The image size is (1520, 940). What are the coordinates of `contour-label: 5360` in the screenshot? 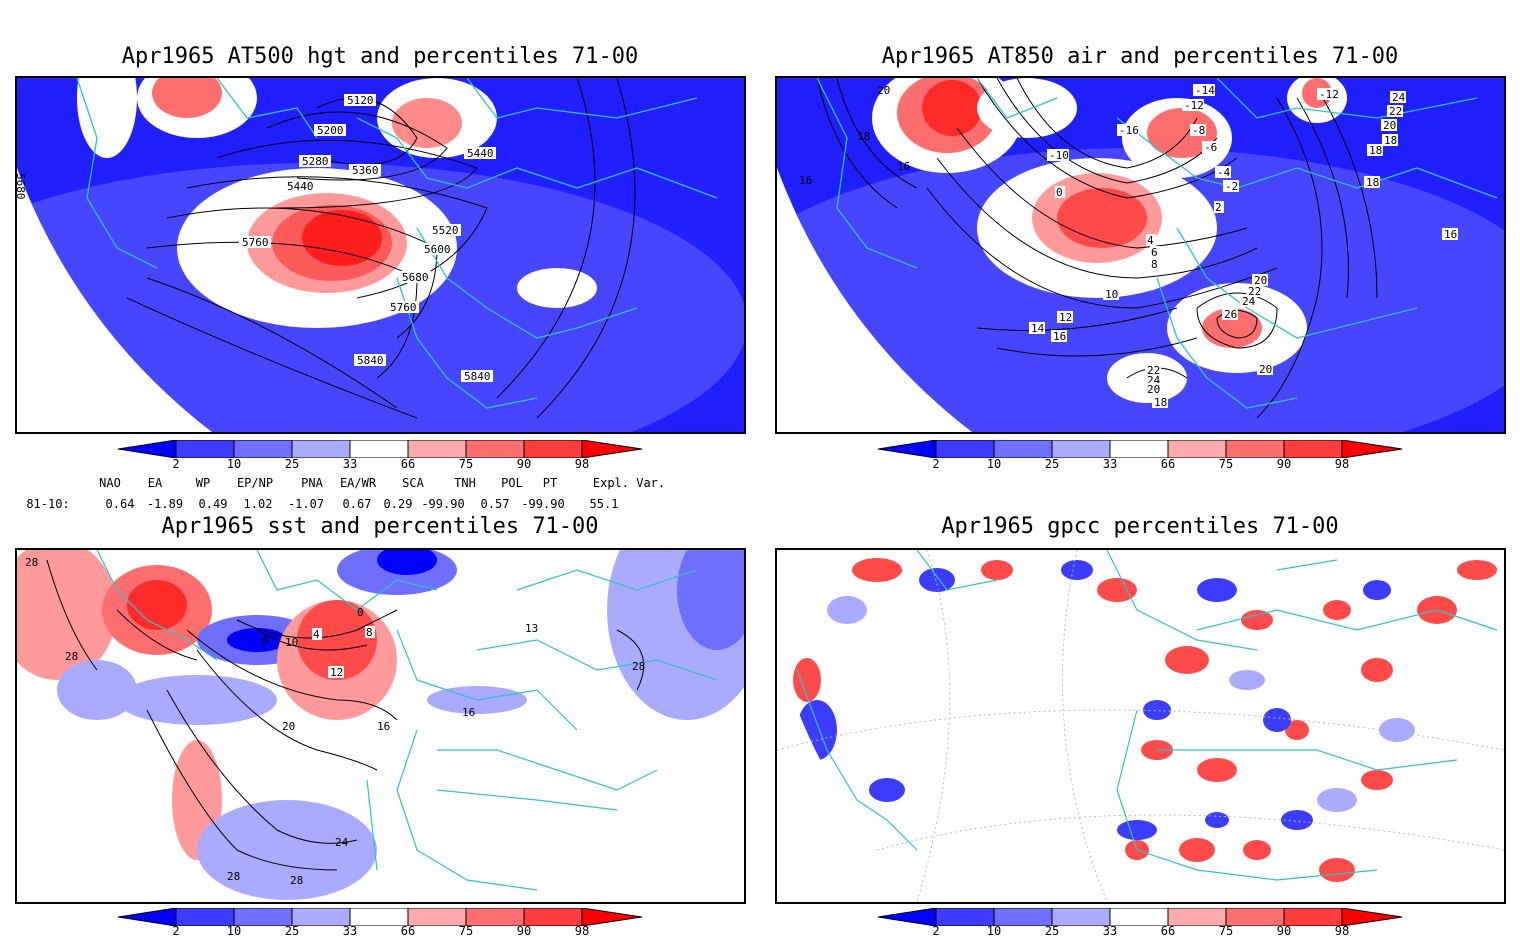 It's located at (365, 170).